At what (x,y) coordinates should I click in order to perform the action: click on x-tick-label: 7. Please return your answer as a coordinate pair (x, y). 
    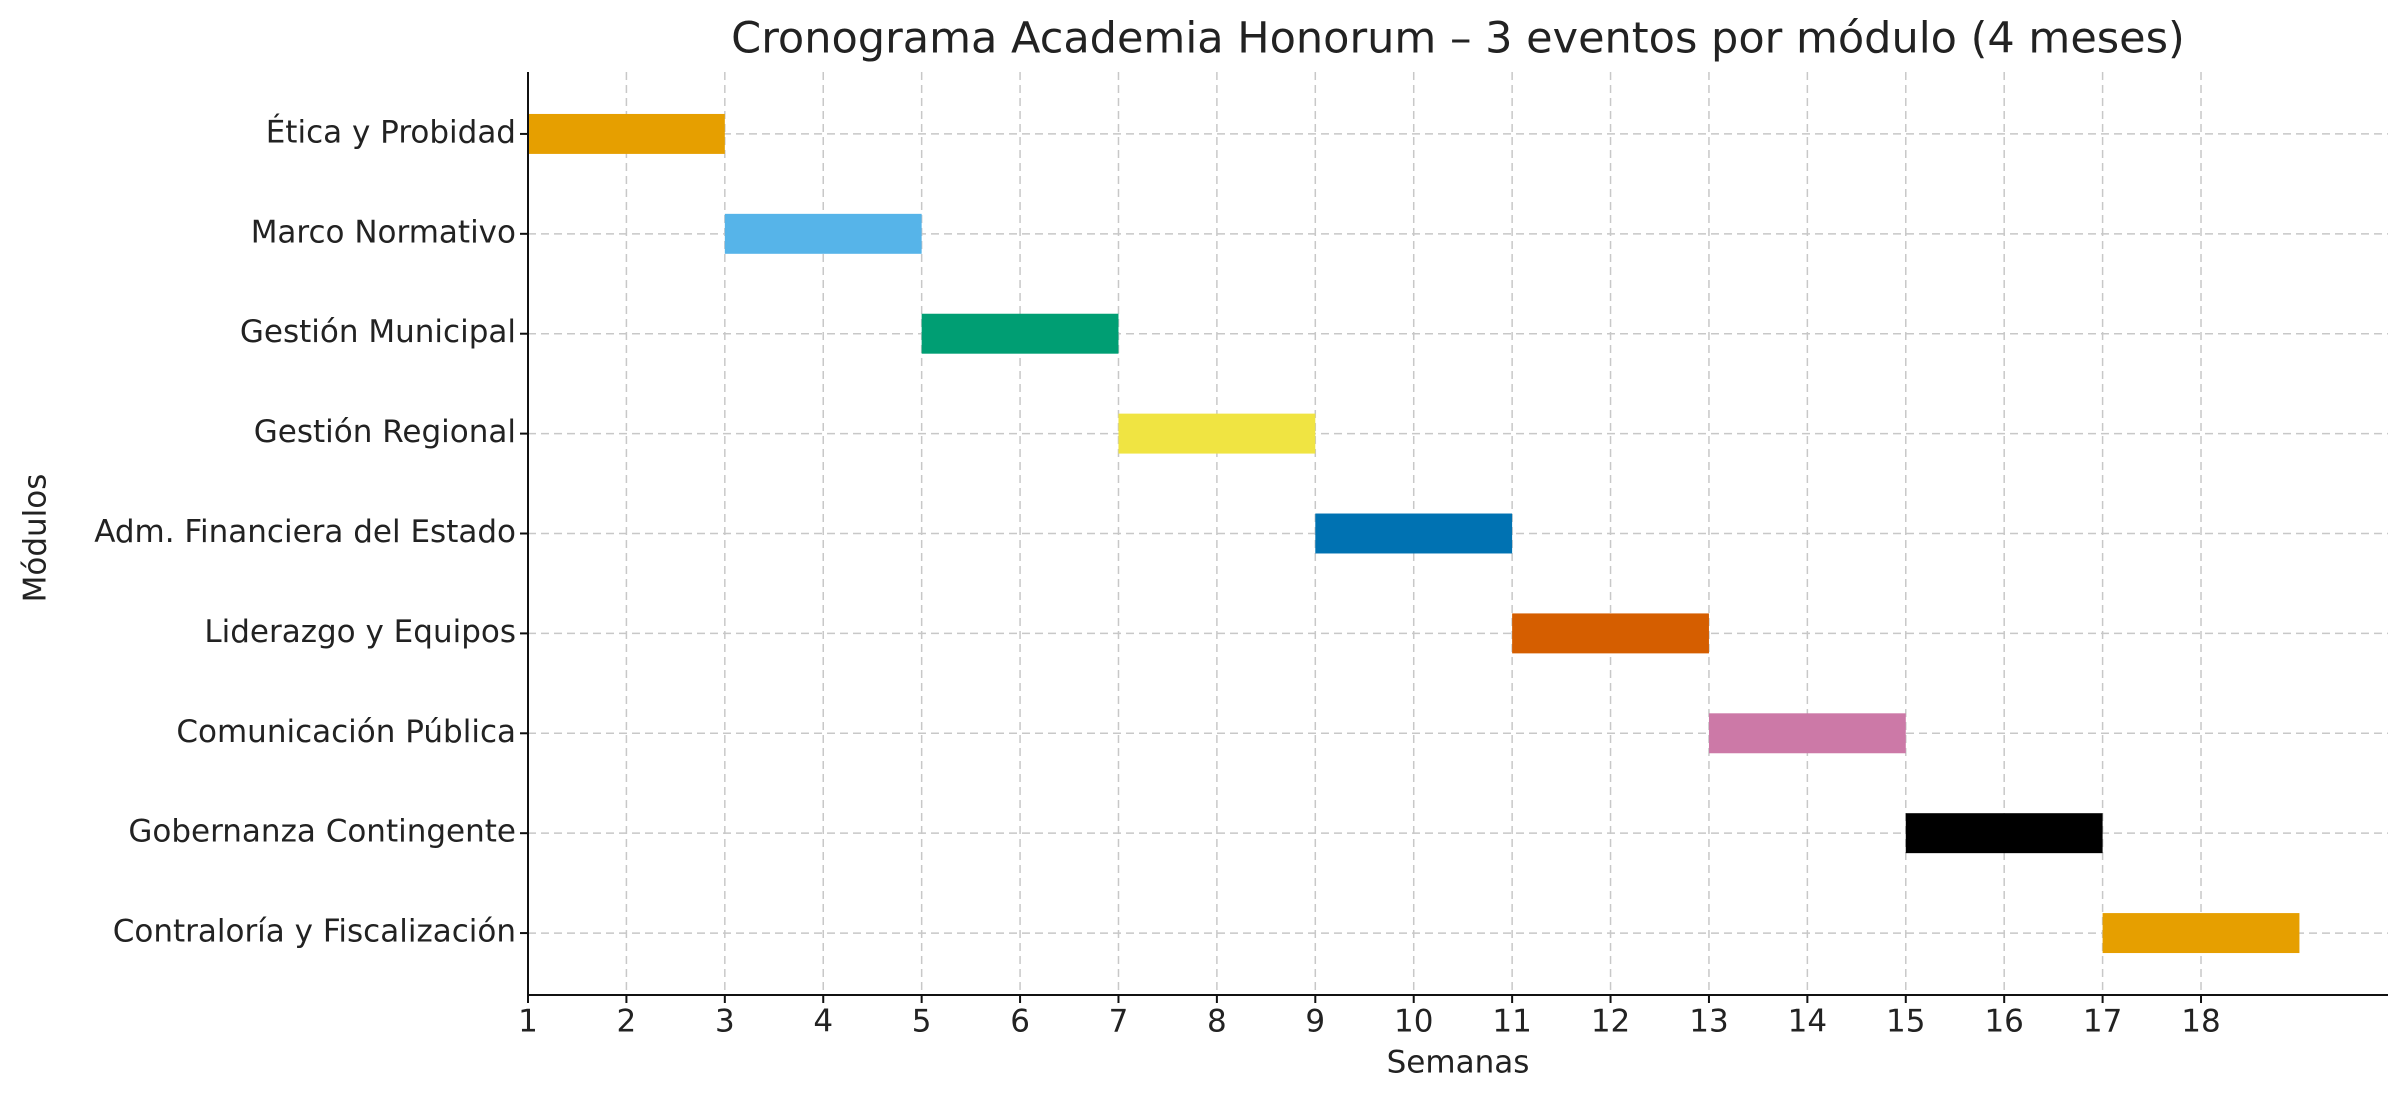
    Looking at the image, I should click on (1119, 1022).